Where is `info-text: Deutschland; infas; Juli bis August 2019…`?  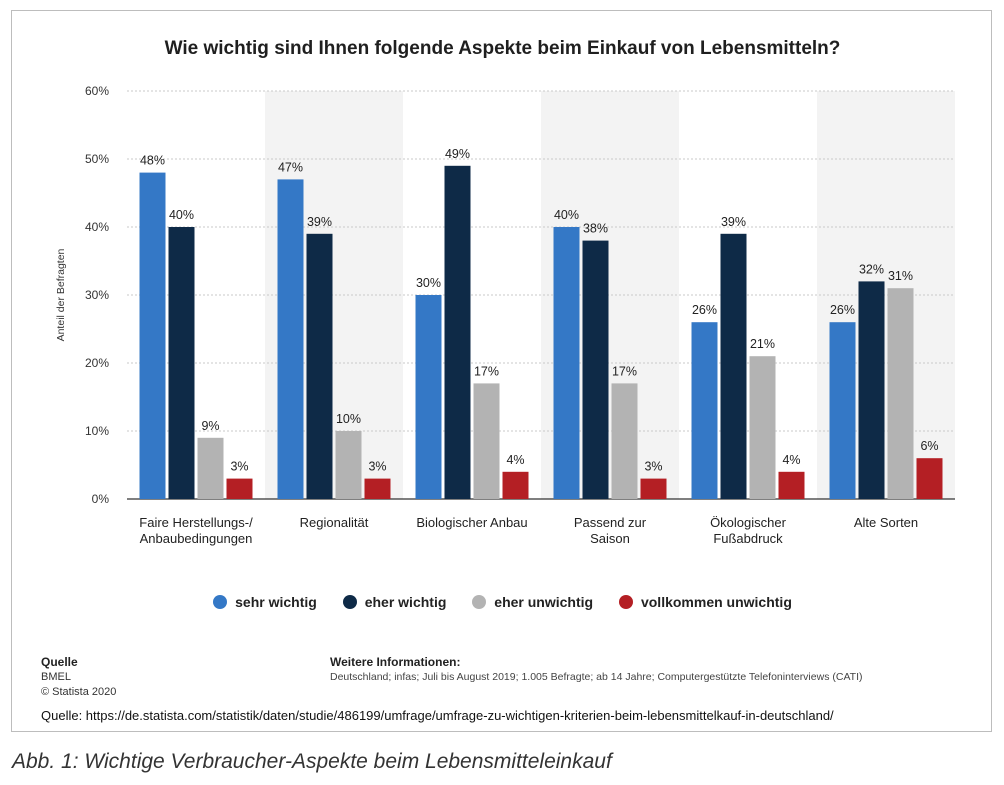 info-text: Deutschland; infas; Juli bis August 2019… is located at coordinates (596, 677).